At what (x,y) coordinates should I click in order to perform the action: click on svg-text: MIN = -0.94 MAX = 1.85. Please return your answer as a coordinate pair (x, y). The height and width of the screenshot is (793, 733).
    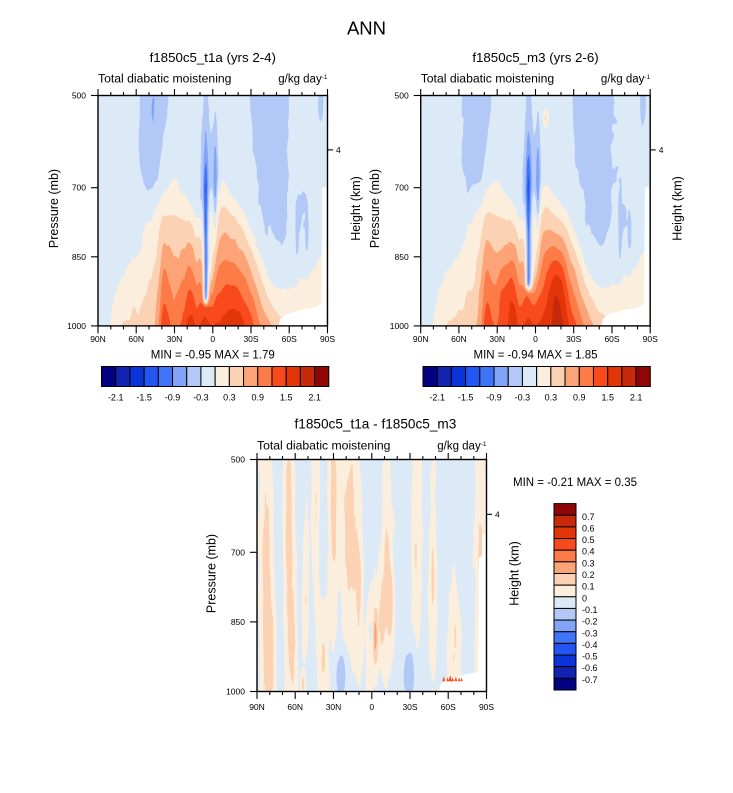
    Looking at the image, I should click on (535, 356).